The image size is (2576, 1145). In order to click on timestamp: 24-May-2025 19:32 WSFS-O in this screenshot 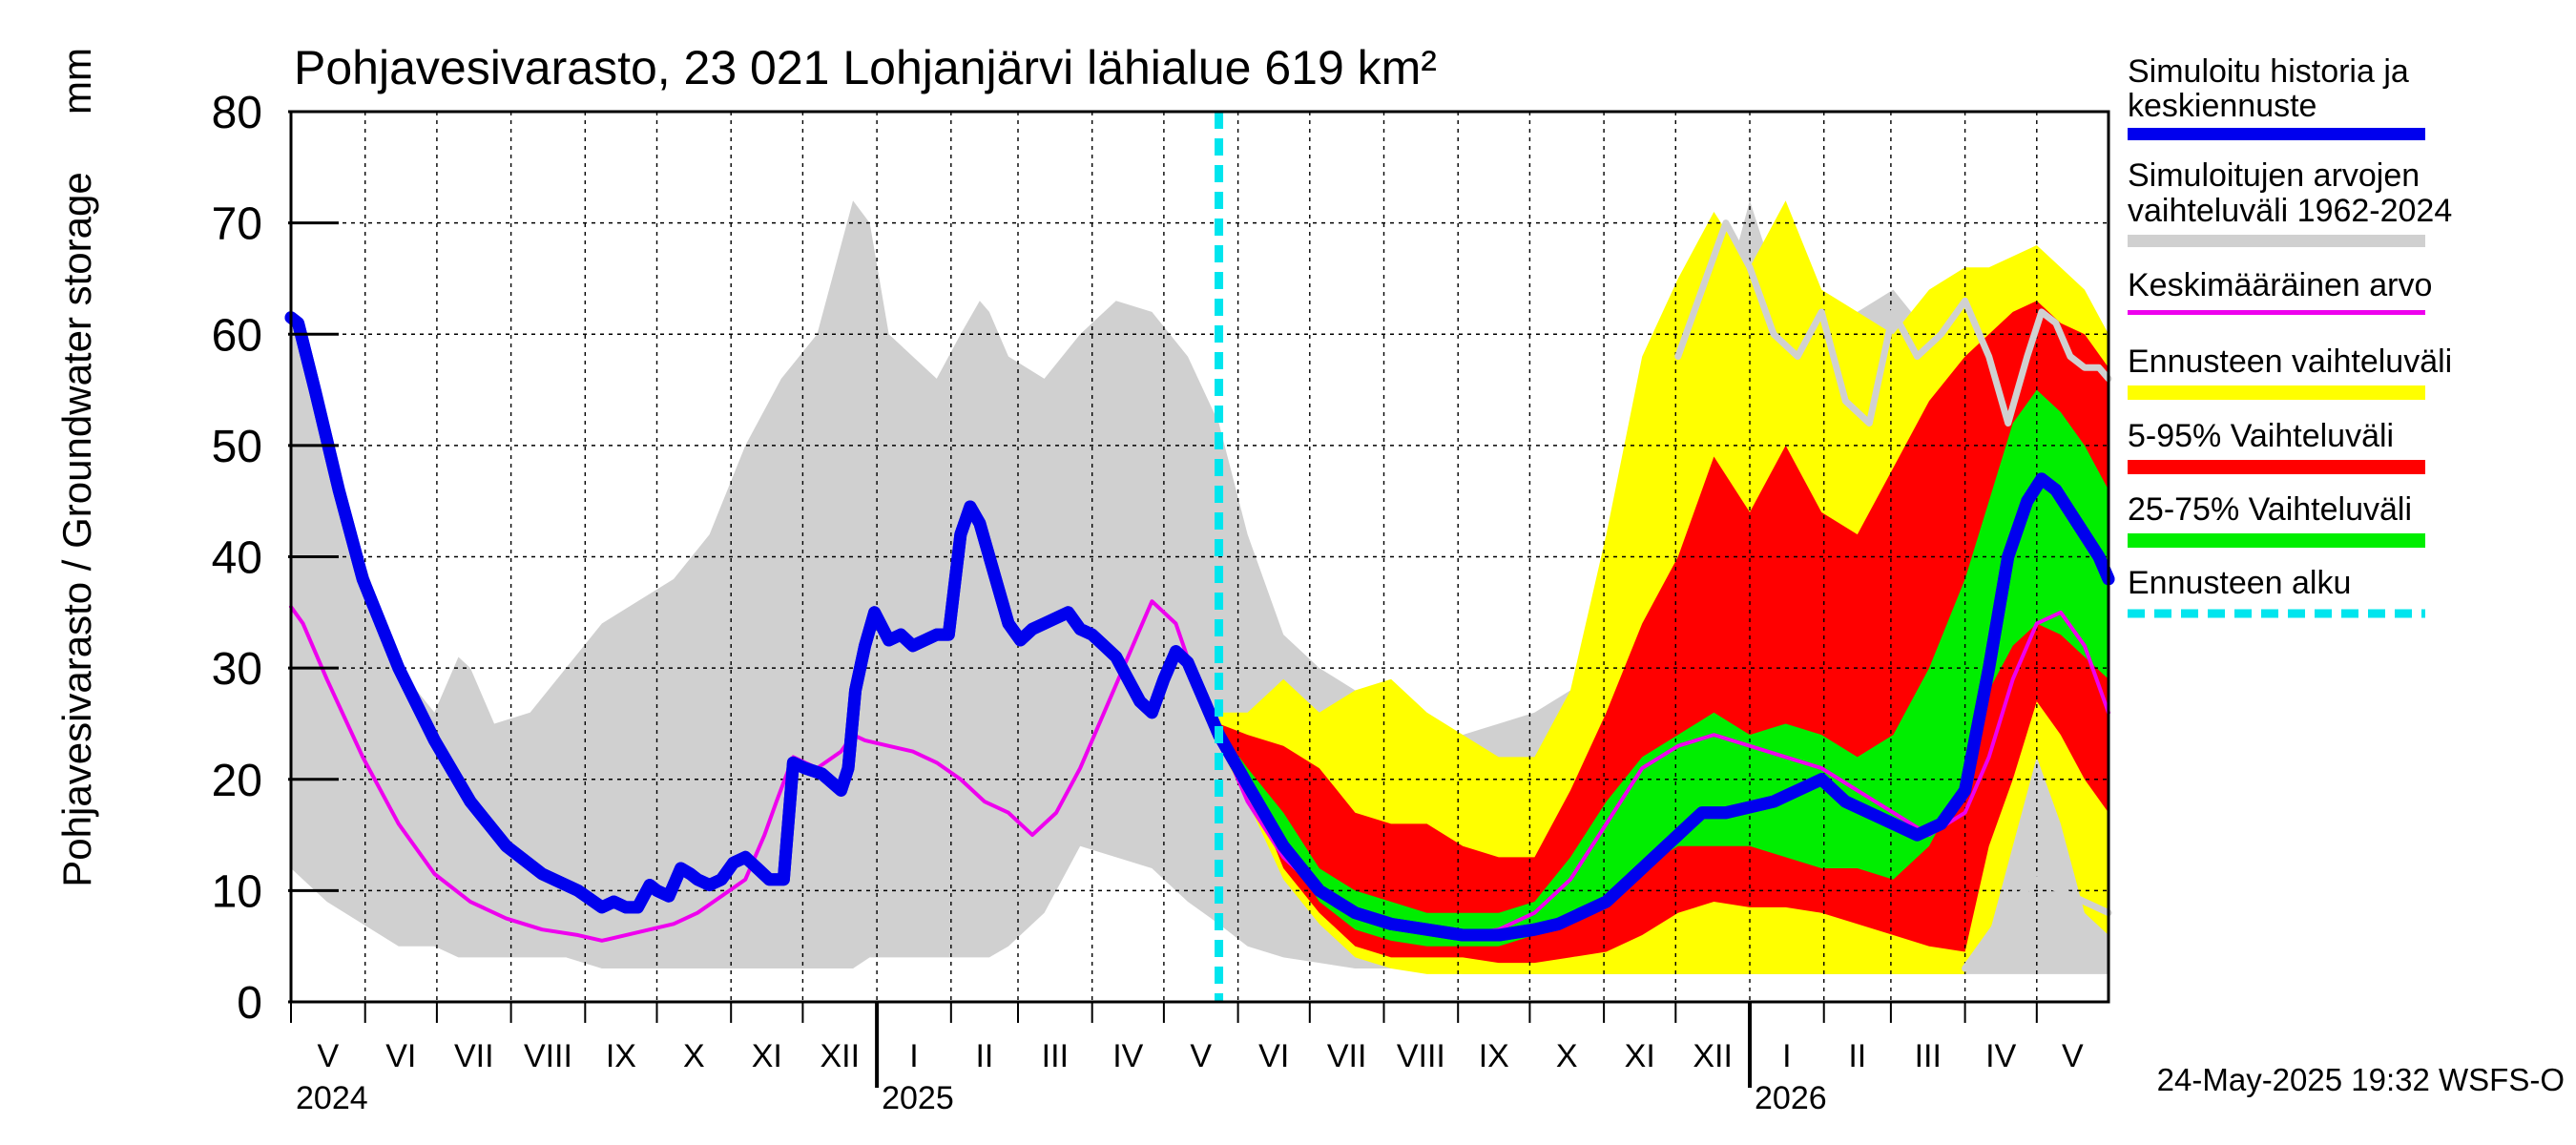, I will do `click(2361, 1079)`.